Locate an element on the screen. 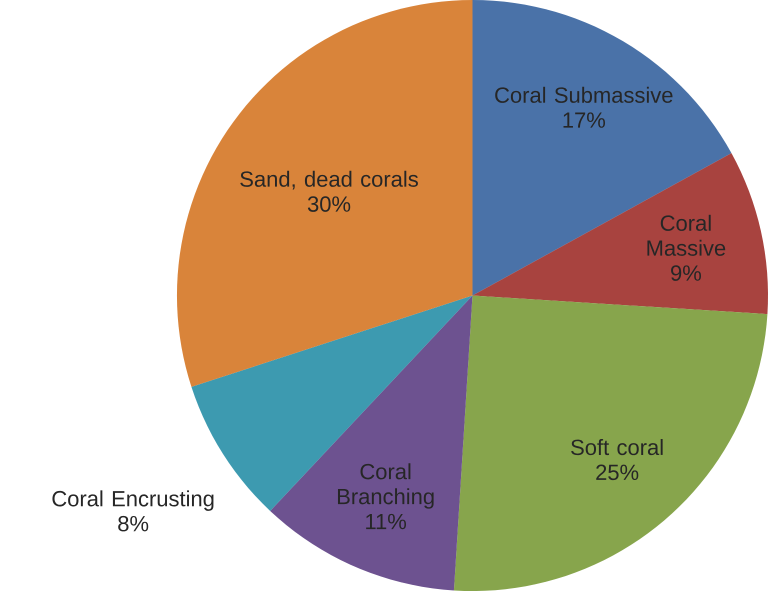 The height and width of the screenshot is (591, 768). slice-label: Soft coral is located at coordinates (617, 447).